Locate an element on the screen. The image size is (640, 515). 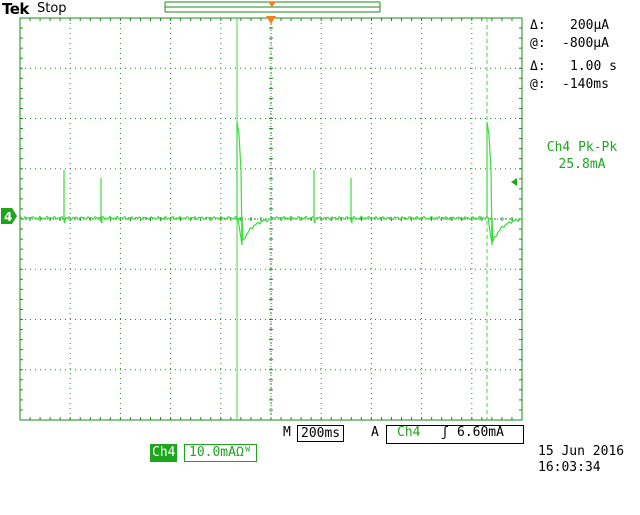
svg-text: 4 is located at coordinates (8, 217).